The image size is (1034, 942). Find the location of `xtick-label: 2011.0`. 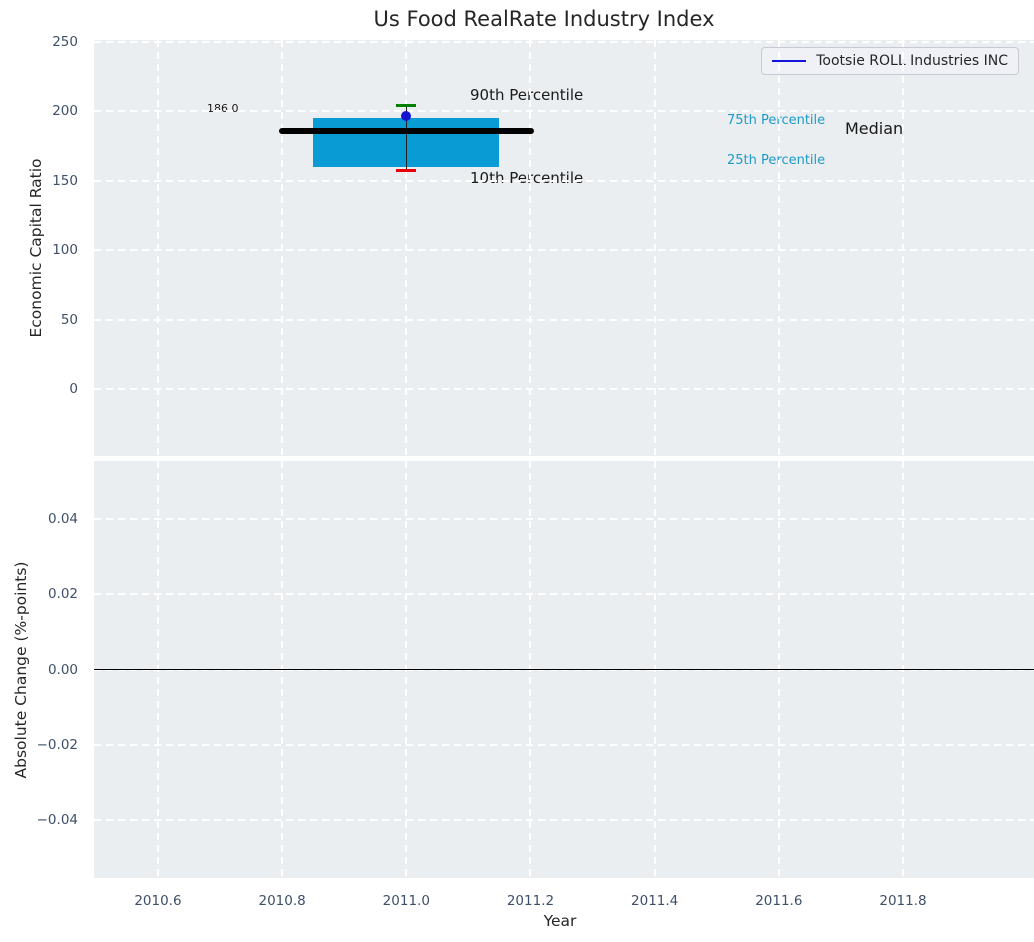

xtick-label: 2011.0 is located at coordinates (406, 901).